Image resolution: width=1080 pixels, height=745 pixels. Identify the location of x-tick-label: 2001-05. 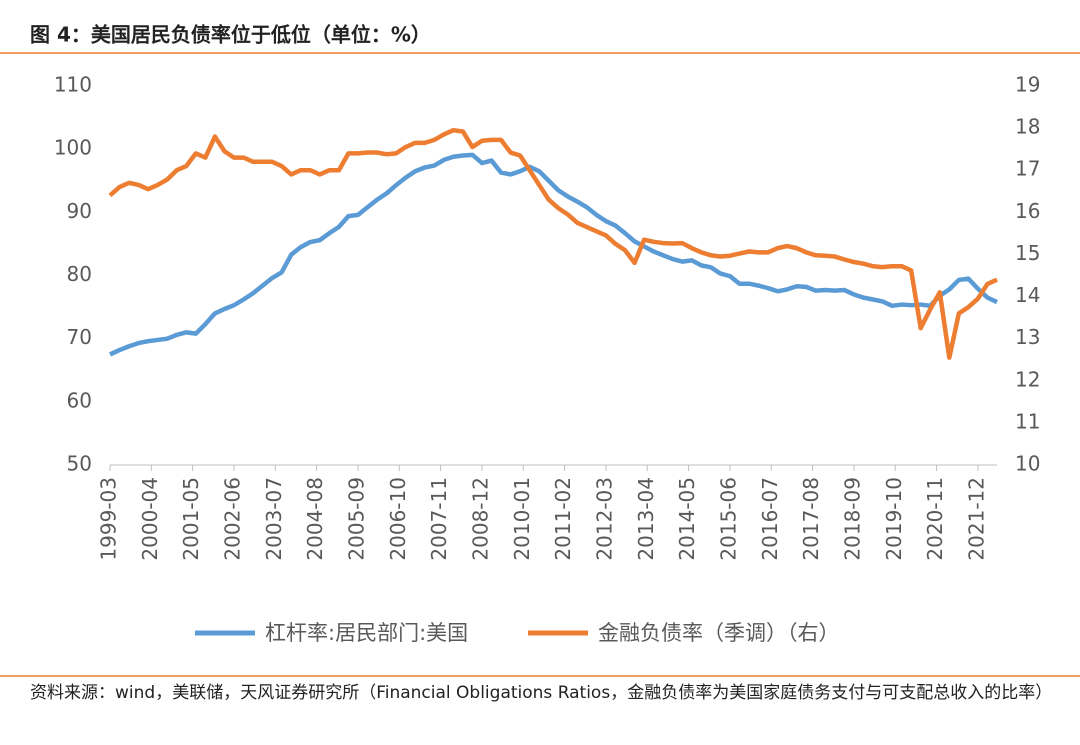
(191, 519).